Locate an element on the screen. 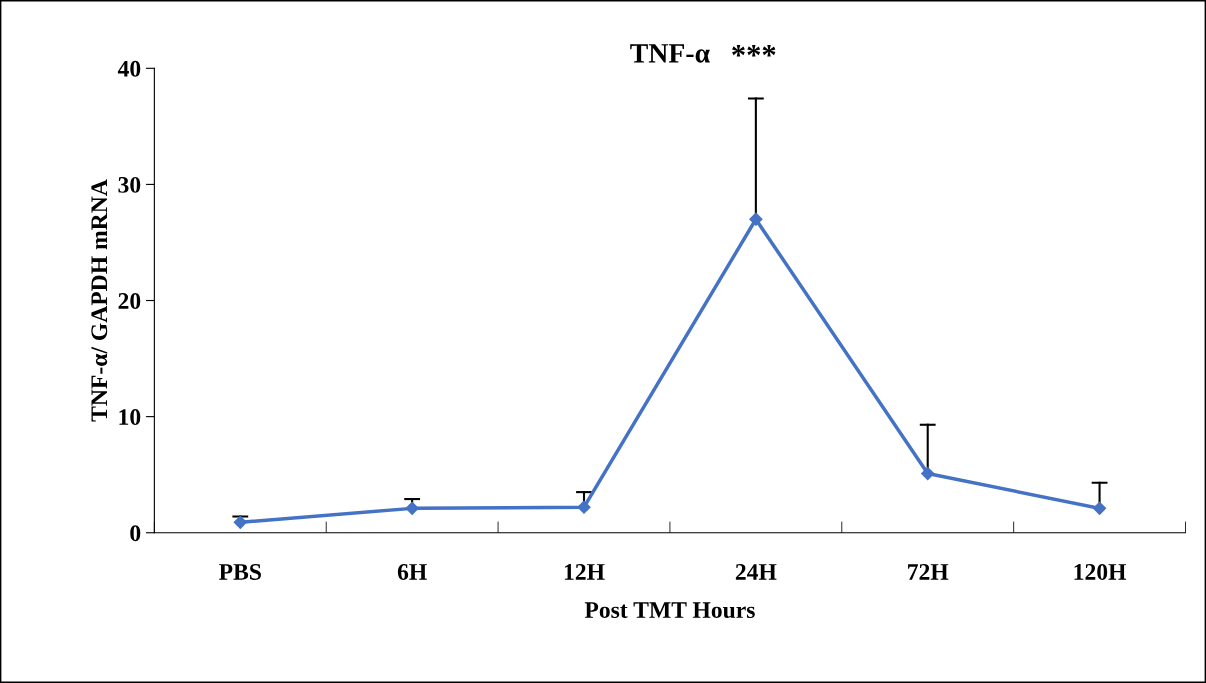  y-tick-label: 10 is located at coordinates (130, 417).